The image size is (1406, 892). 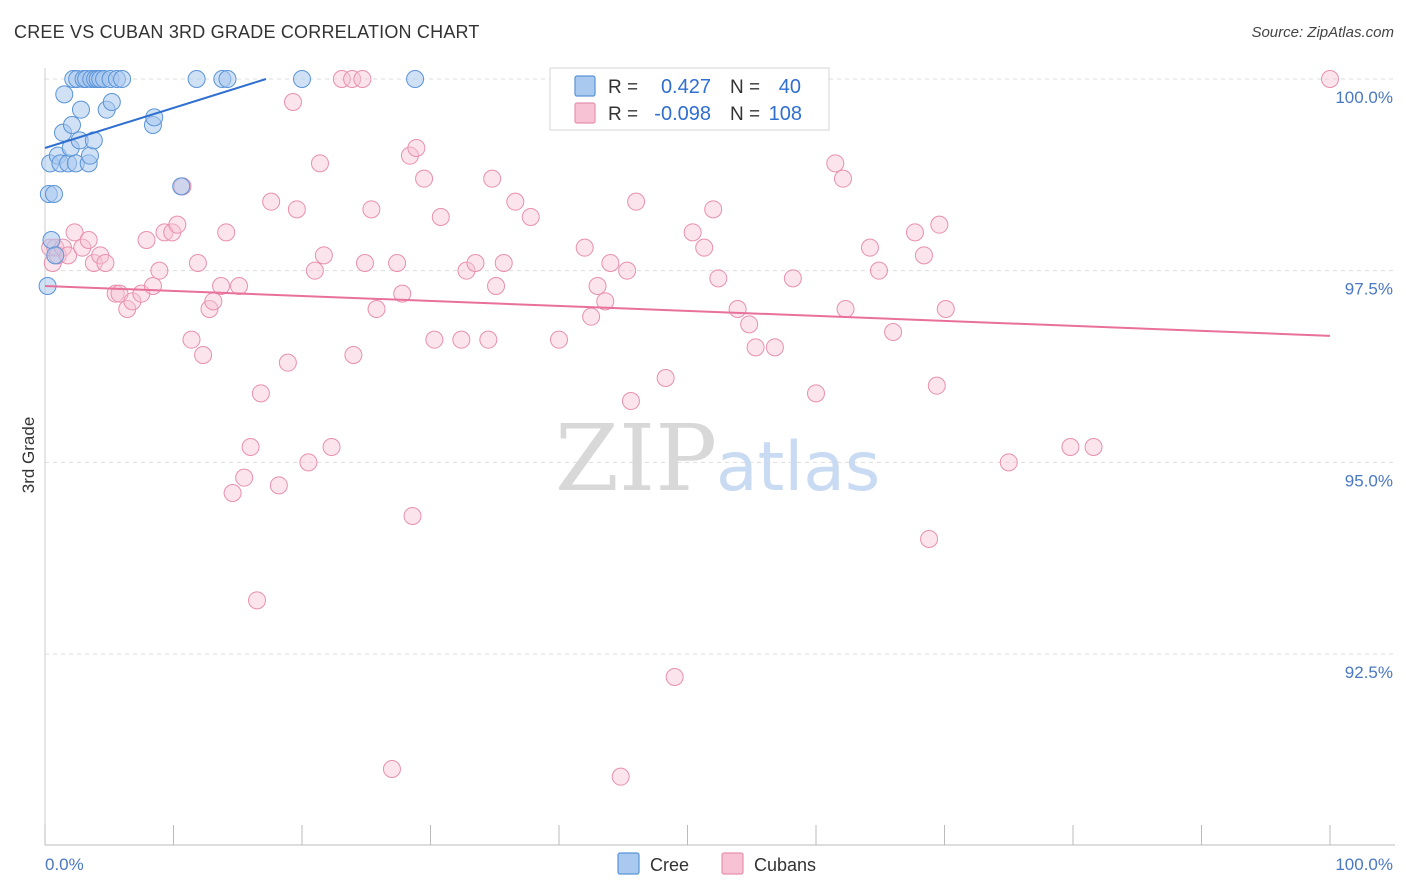 What do you see at coordinates (231, 182) in the screenshot?
I see `cree-points` at bounding box center [231, 182].